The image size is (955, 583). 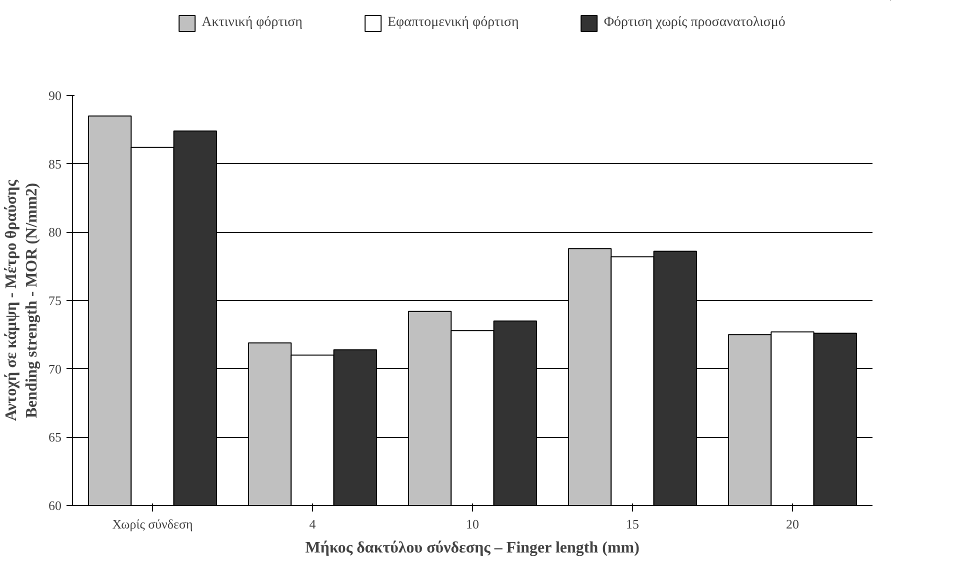 I want to click on y-axis-title: Αντοχή σε κάμψη - Μέτρο θραύσης Bending strength - MOR (N/mm2), so click(x=21, y=301).